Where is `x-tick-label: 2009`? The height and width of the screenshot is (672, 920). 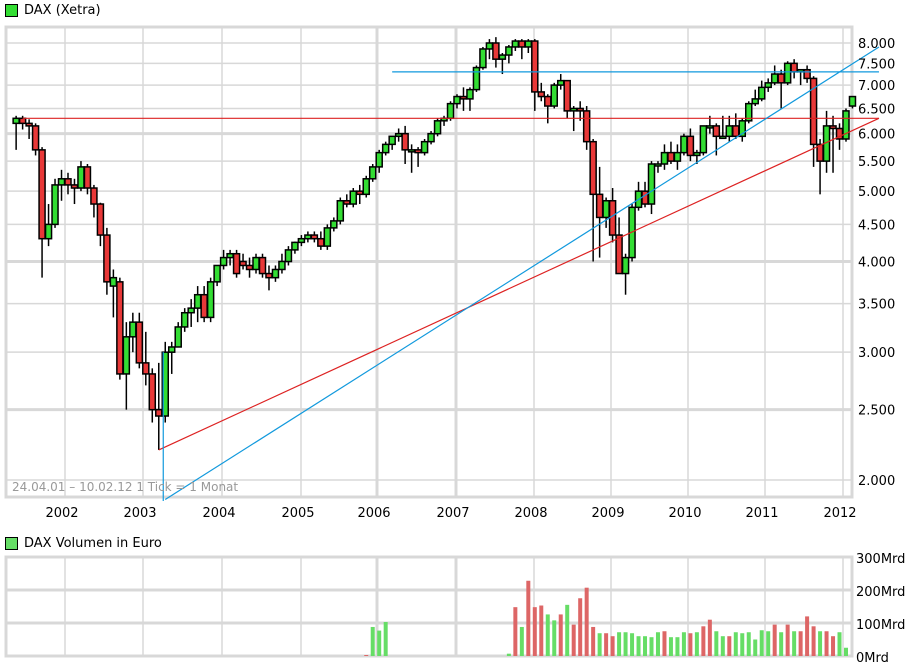
x-tick-label: 2009 is located at coordinates (607, 513).